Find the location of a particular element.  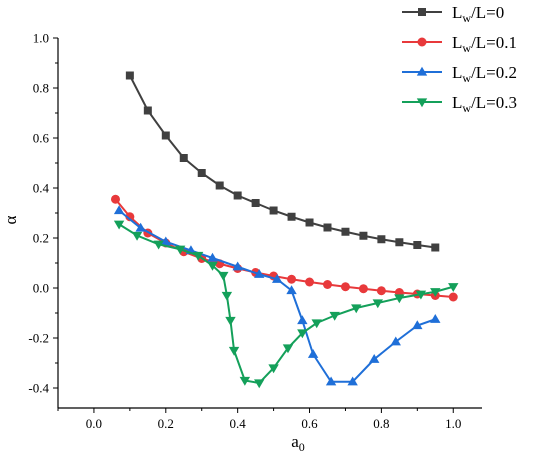

legend-label-rest: /L=0 is located at coordinates (487, 12).